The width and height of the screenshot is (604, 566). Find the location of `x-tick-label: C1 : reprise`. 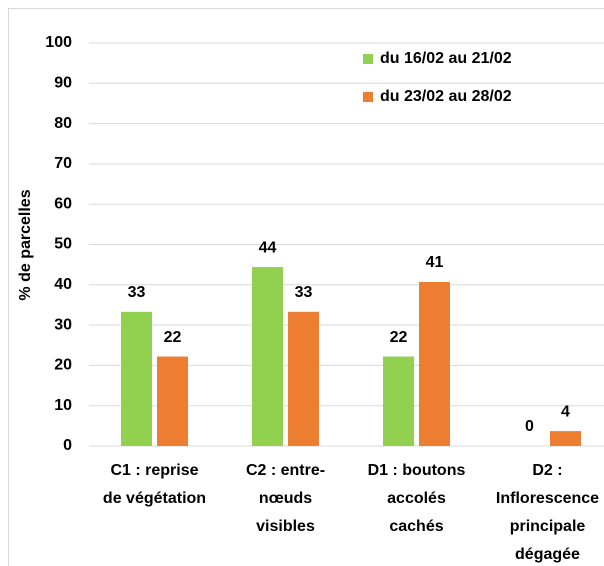

x-tick-label: C1 : reprise is located at coordinates (154, 470).